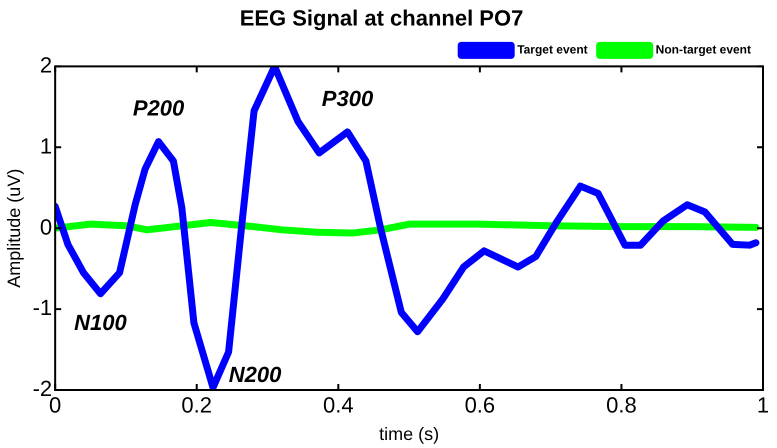 The height and width of the screenshot is (448, 777). I want to click on annotation: N200, so click(255, 375).